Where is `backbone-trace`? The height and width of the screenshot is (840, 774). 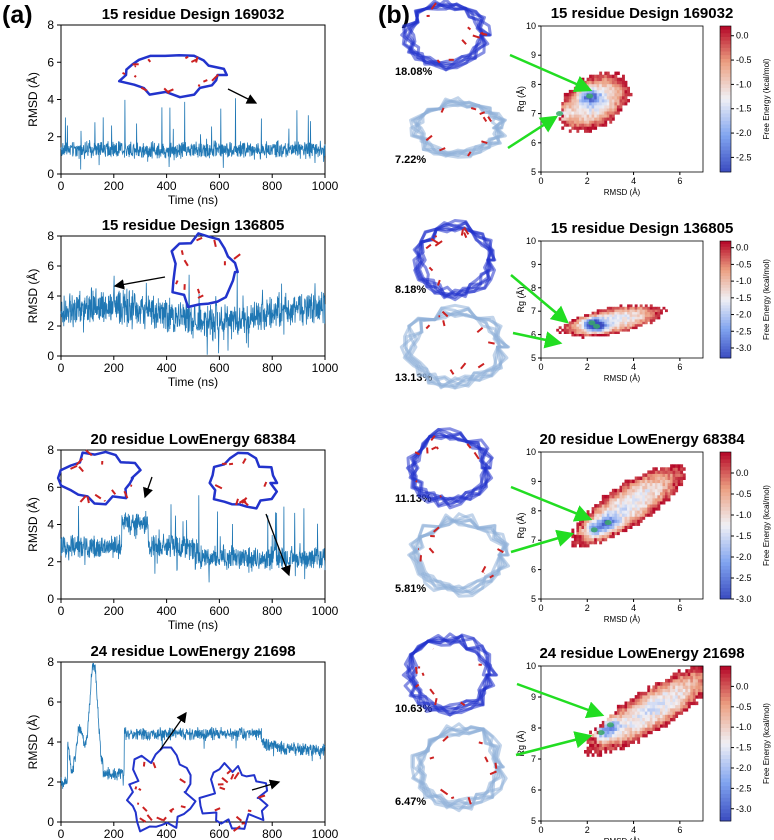 backbone-trace is located at coordinates (451, 467).